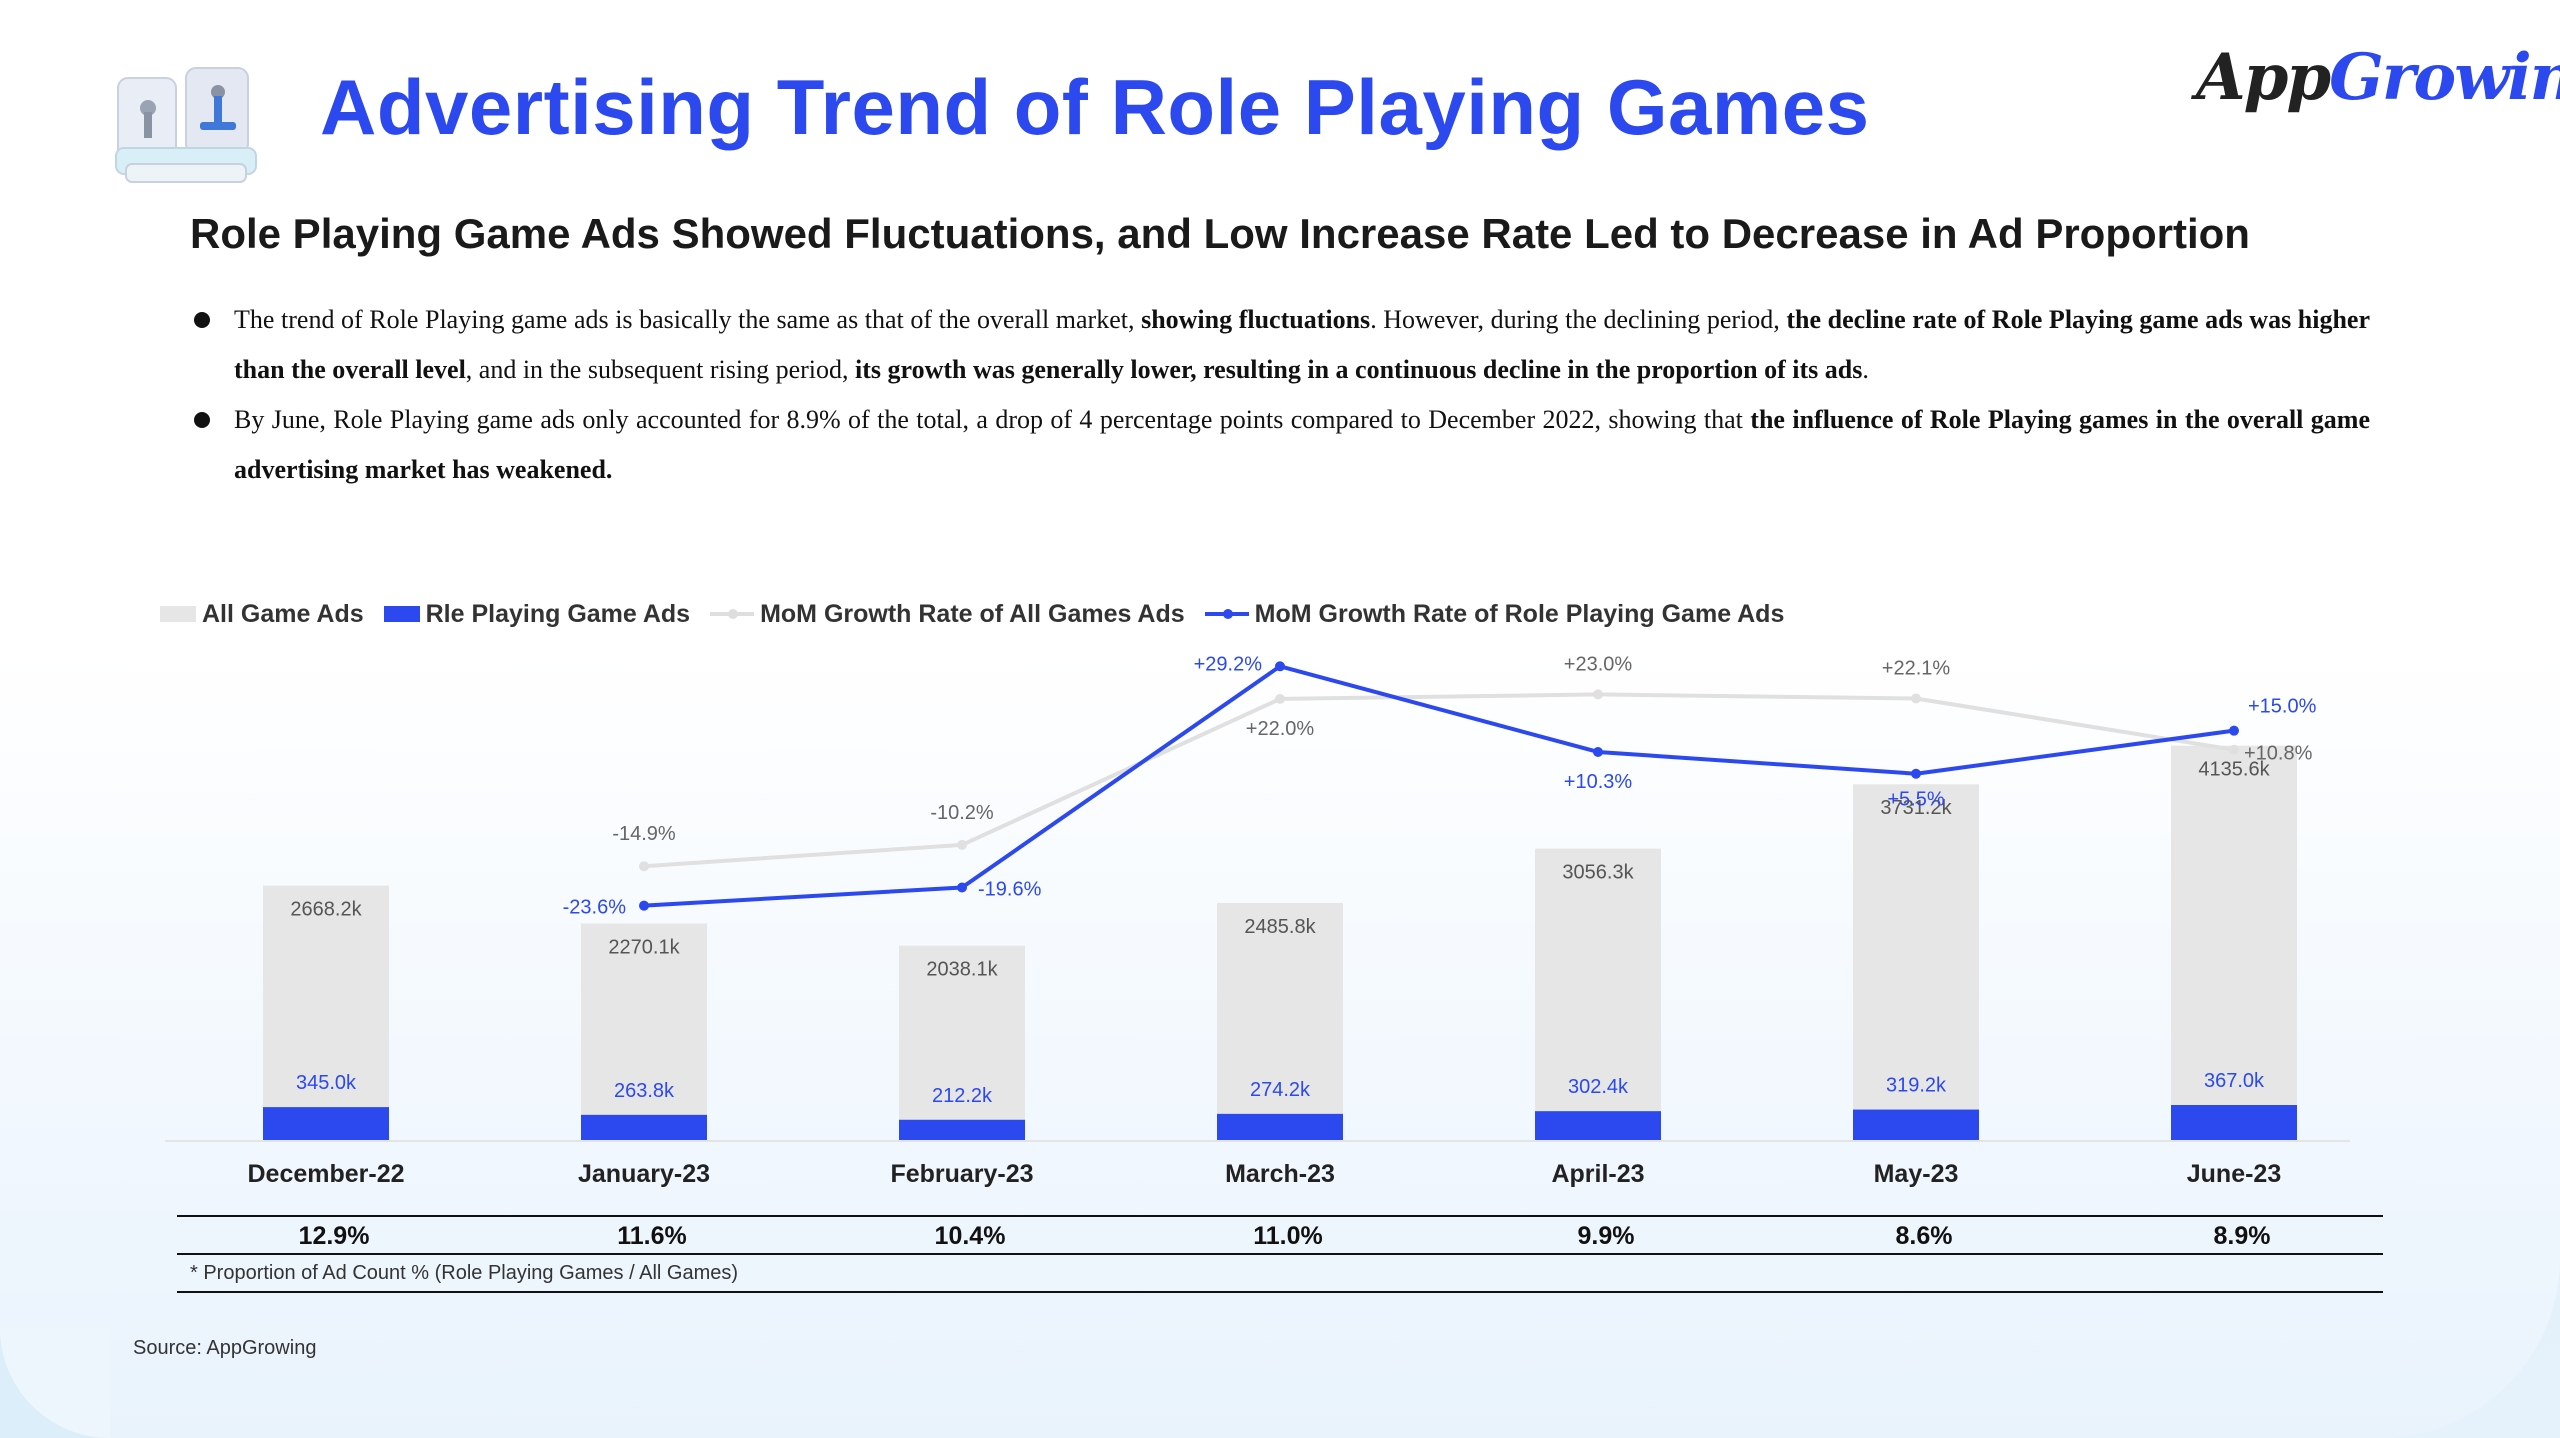  Describe the element at coordinates (1606, 1236) in the screenshot. I see `proportion-value: 9.9%` at that location.